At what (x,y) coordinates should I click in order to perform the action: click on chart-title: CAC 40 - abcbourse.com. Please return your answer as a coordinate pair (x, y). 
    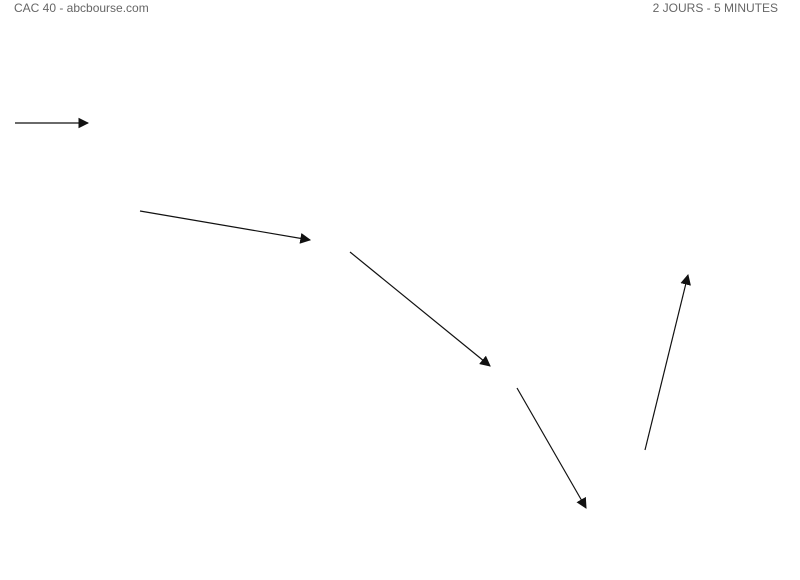
    Looking at the image, I should click on (81, 8).